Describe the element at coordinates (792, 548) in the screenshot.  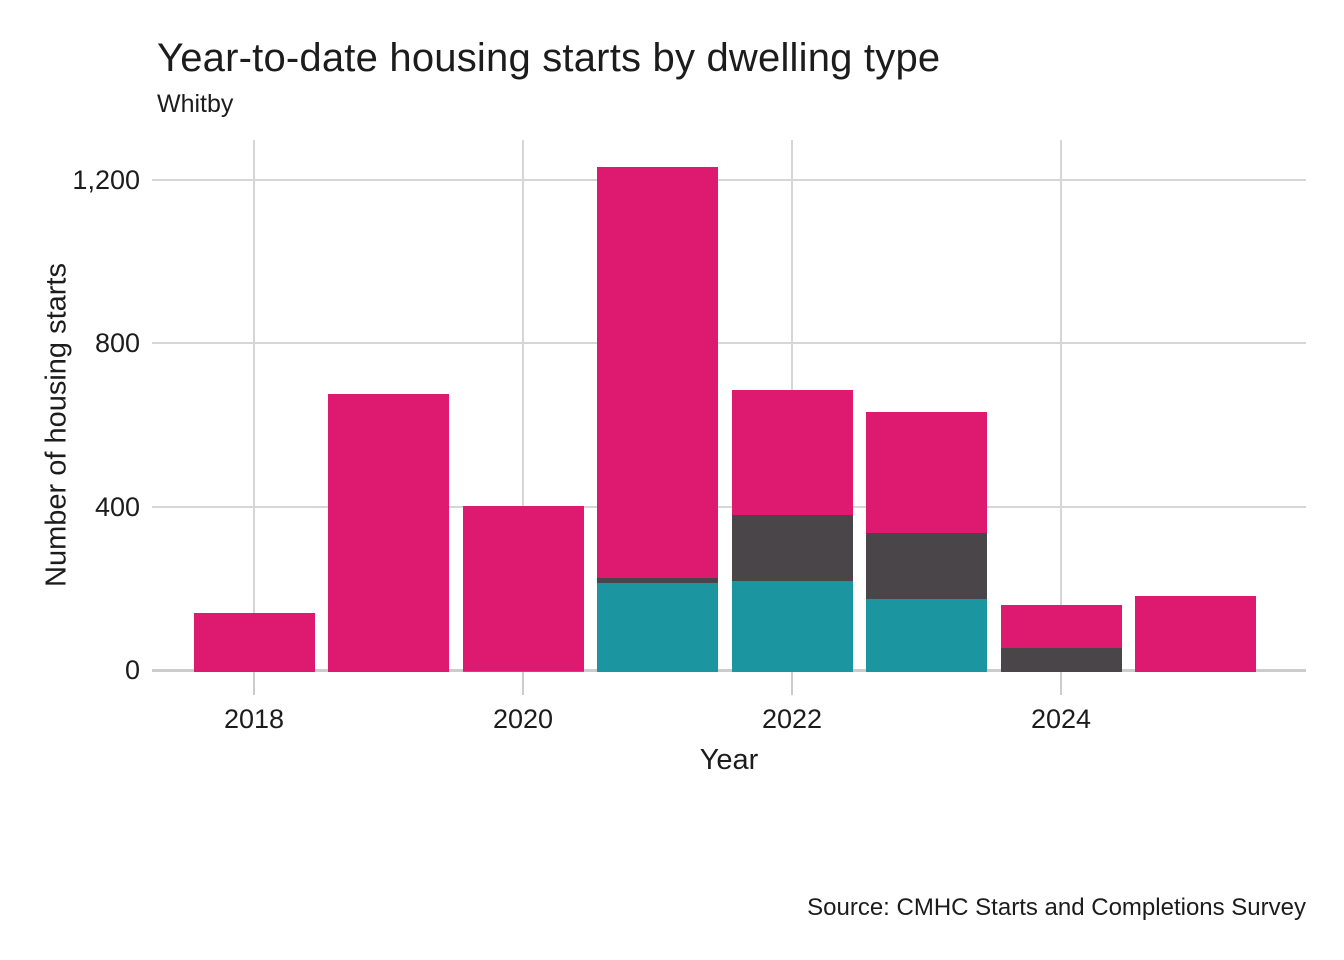
I see `bar-segment-2022-condo-apartment` at that location.